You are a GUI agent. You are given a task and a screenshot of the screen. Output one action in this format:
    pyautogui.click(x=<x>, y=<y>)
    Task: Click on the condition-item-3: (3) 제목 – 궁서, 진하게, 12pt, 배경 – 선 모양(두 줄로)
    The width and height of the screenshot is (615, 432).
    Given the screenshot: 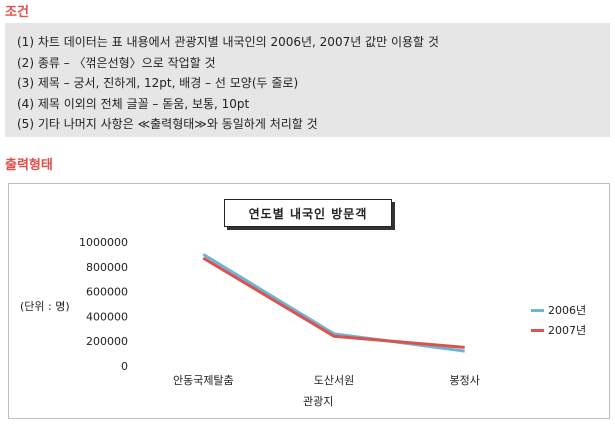 What is the action you would take?
    pyautogui.click(x=158, y=83)
    